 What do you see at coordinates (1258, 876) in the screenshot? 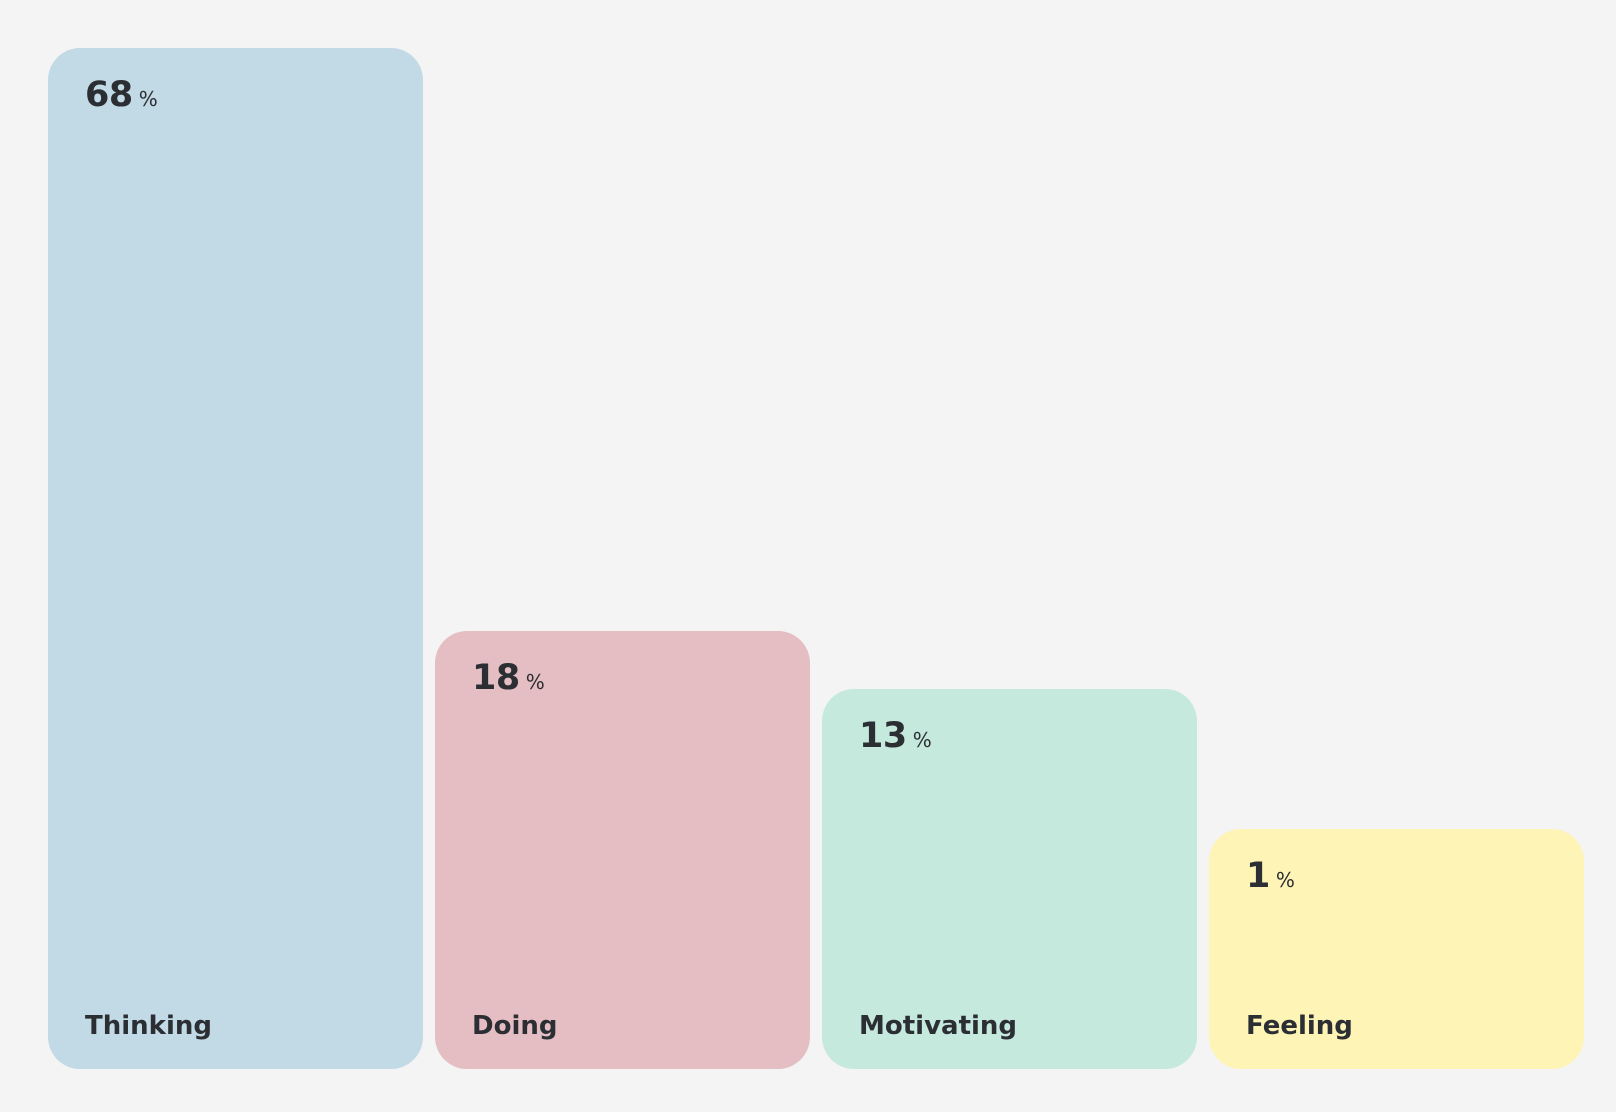
I see `bar-value-number: 1` at bounding box center [1258, 876].